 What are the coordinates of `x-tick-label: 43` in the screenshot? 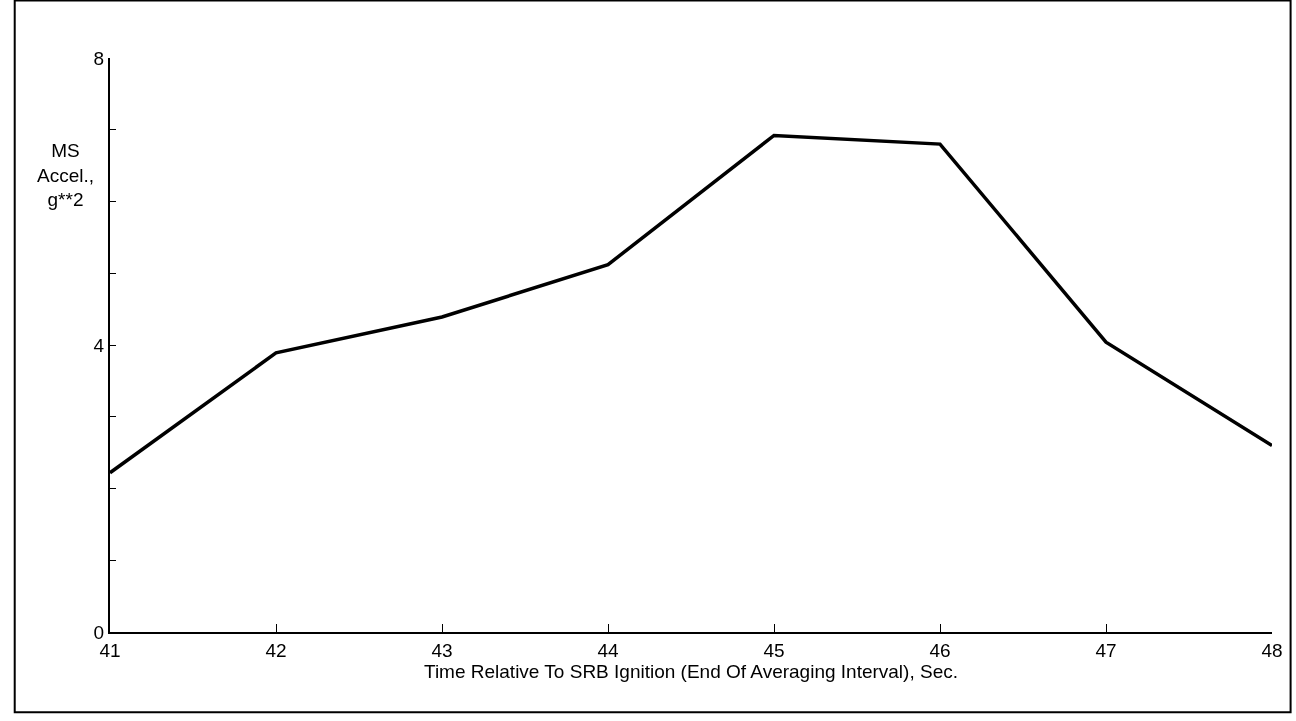 It's located at (442, 650).